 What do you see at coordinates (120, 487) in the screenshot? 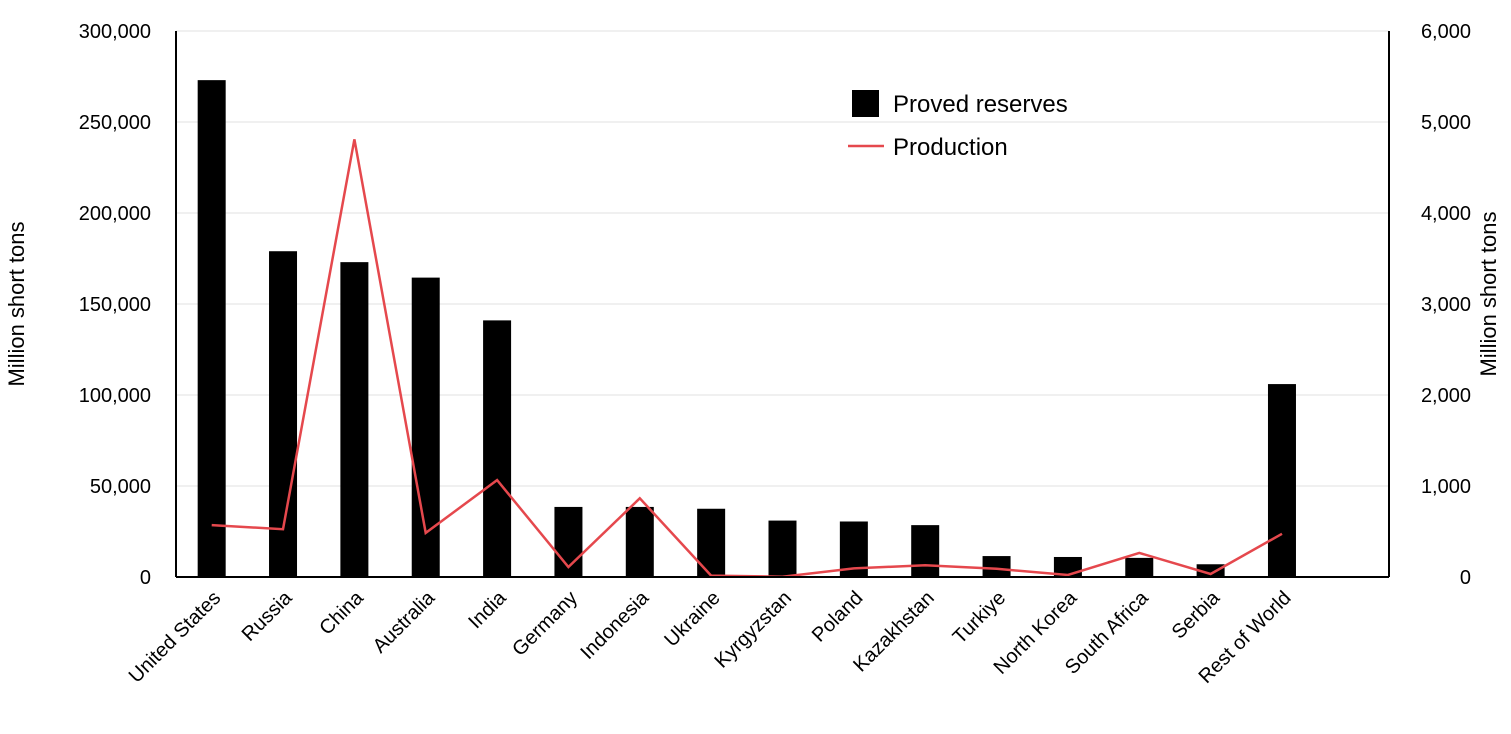
I see `left-tick-label: 50,000` at bounding box center [120, 487].